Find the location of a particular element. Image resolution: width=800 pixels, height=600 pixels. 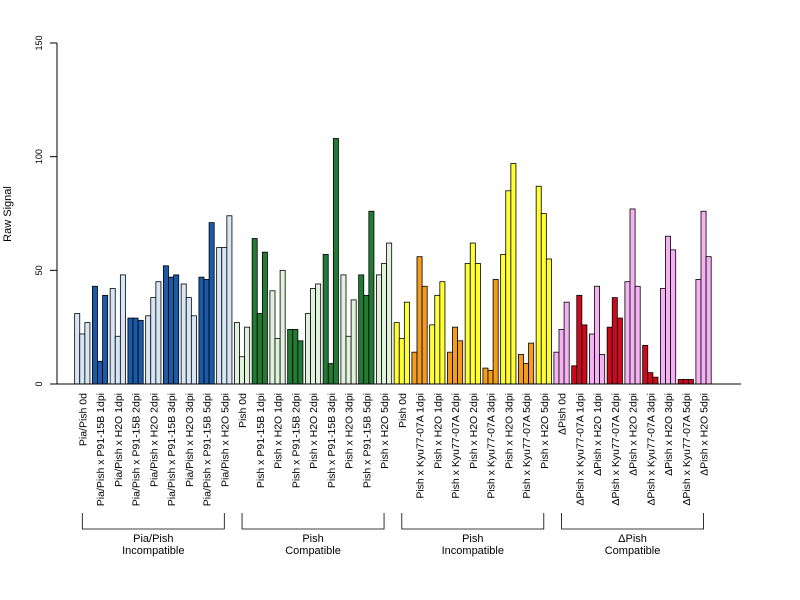

x-tick-label: Pish x H2O 1dpi is located at coordinates (279, 431).